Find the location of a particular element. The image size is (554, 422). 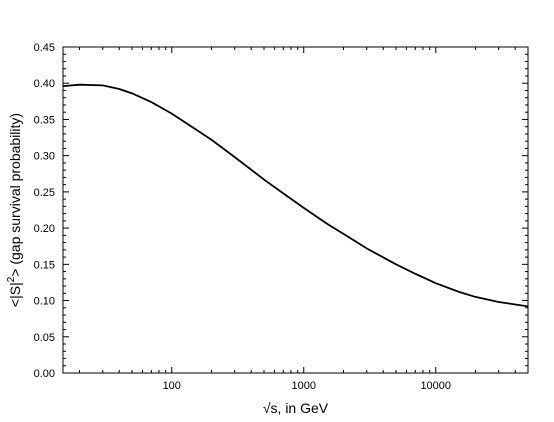

y-axis-label-main: <|S| is located at coordinates (15, 294).